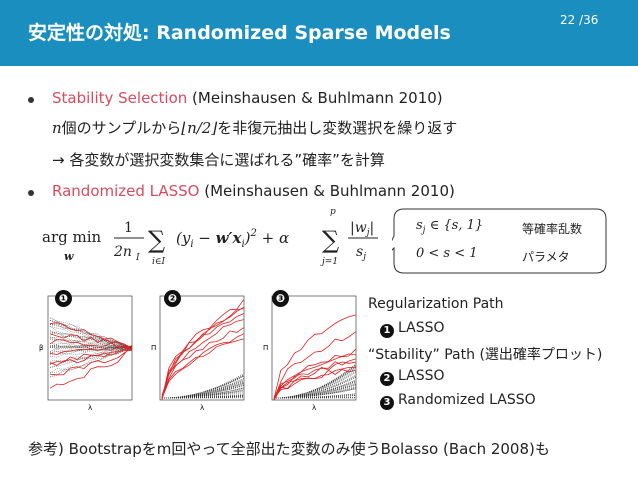  I want to click on sum2-sub: j=1, so click(329, 262).